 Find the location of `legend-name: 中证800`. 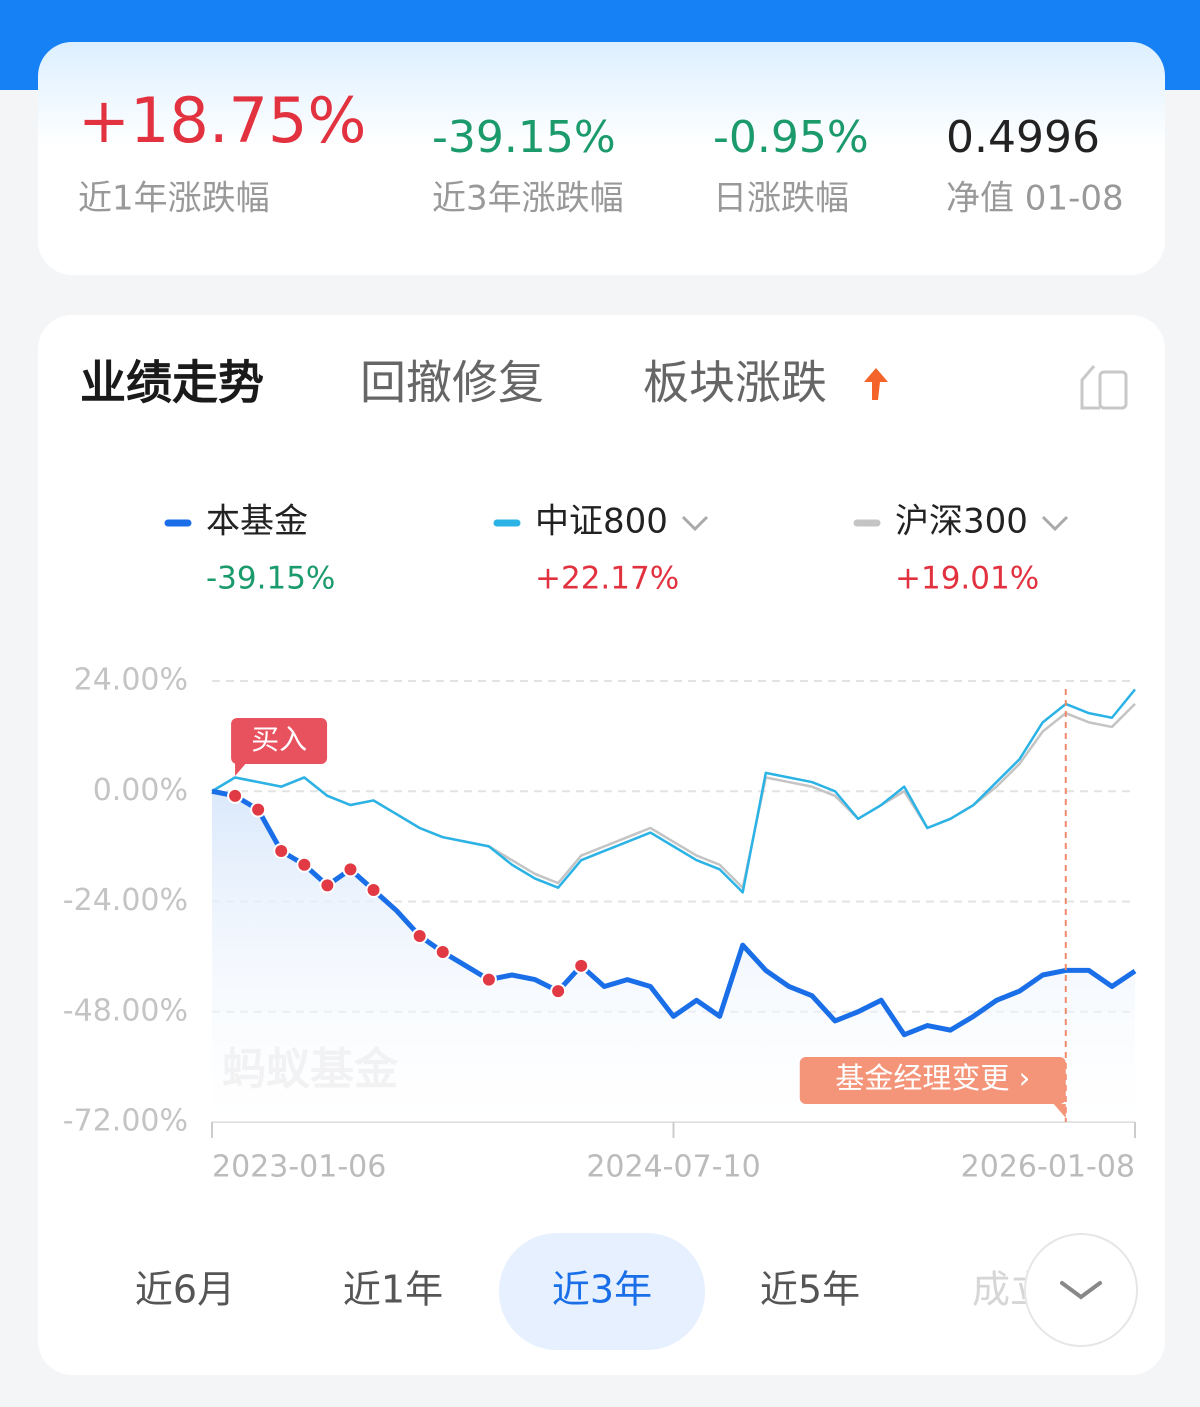

legend-name: 中证800 is located at coordinates (601, 522).